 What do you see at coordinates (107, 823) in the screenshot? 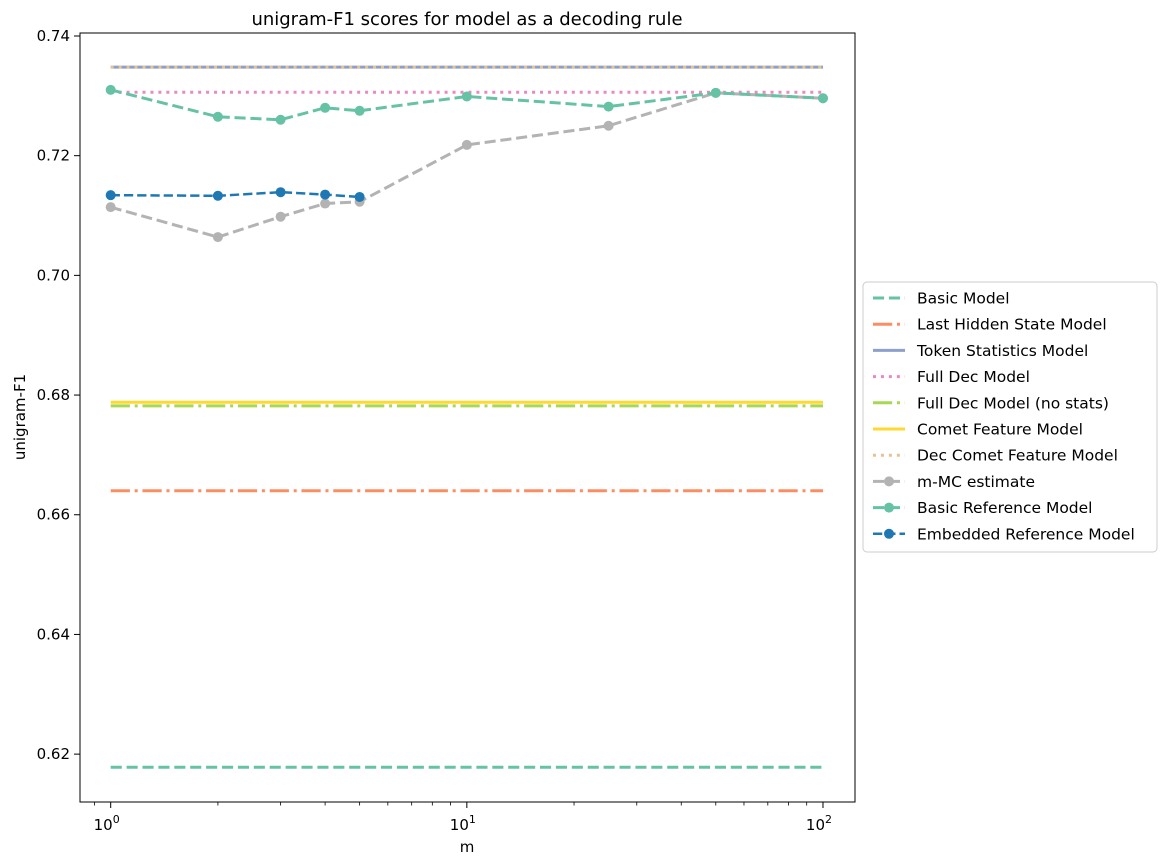
I see `x-tick-label: 10⁰` at bounding box center [107, 823].